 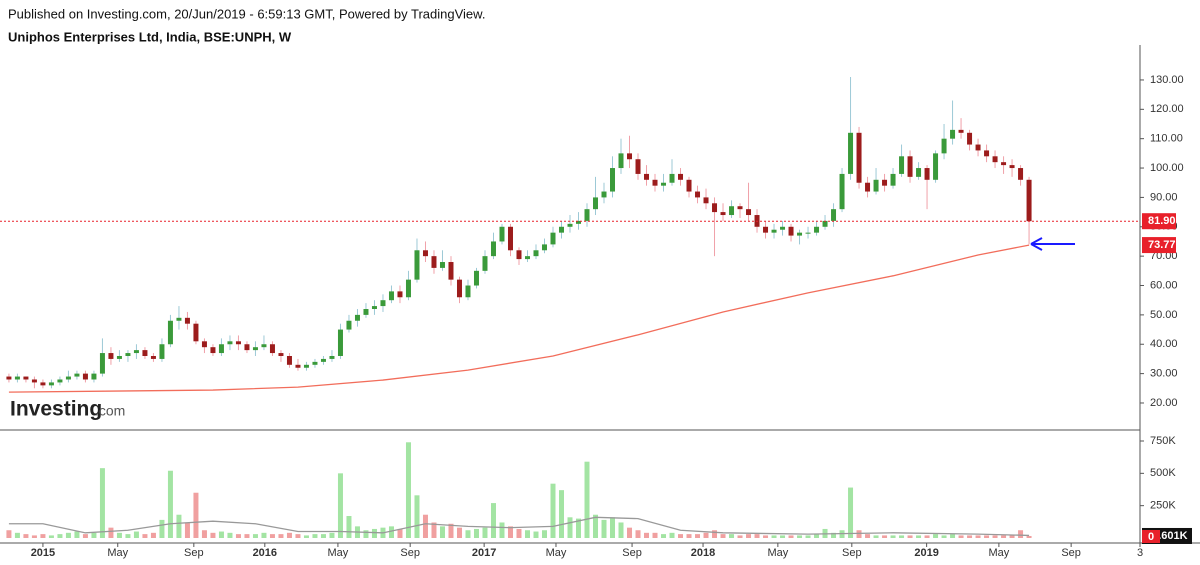 What do you see at coordinates (1164, 374) in the screenshot?
I see `y-tick-label: 30.00` at bounding box center [1164, 374].